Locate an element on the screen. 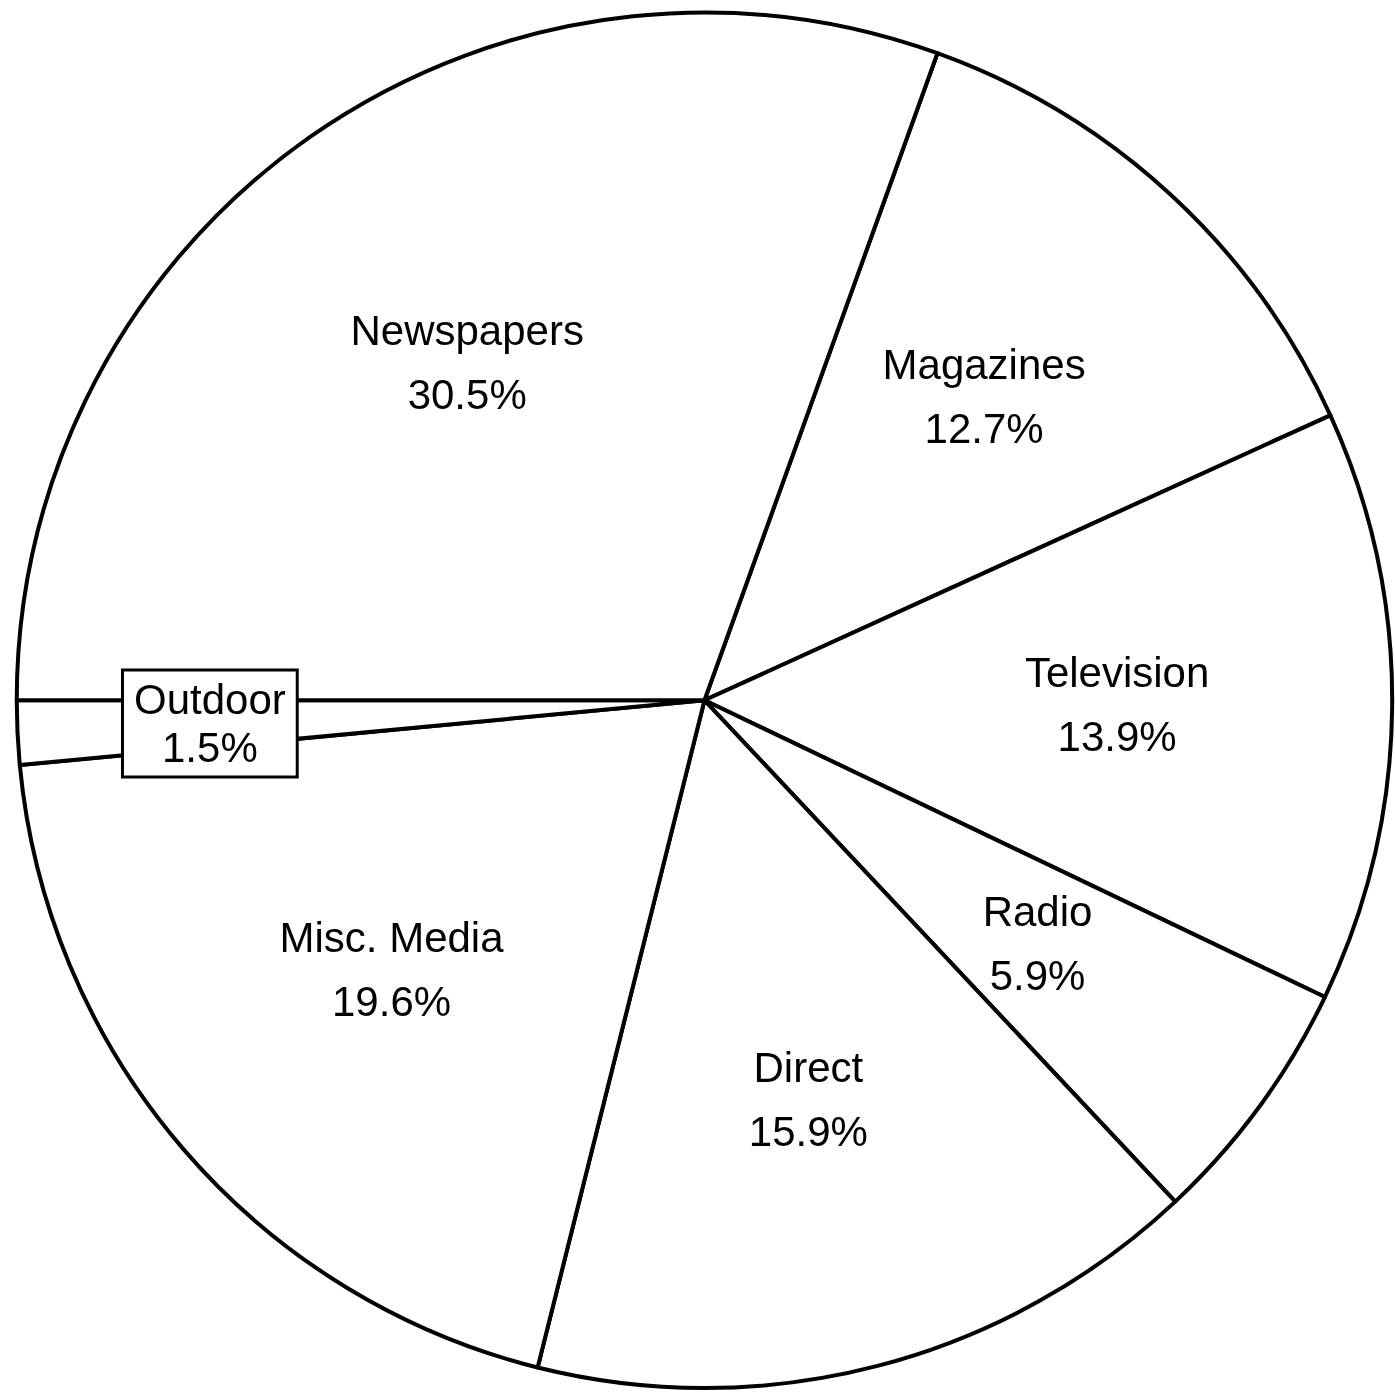  data-label: 5.9% is located at coordinates (1037, 976).